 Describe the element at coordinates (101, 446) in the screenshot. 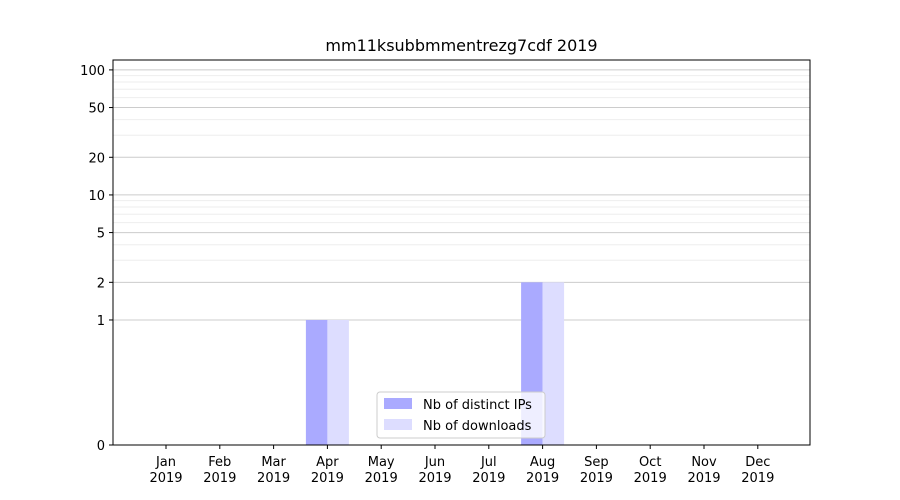

I see `y-tick-label: 0` at that location.